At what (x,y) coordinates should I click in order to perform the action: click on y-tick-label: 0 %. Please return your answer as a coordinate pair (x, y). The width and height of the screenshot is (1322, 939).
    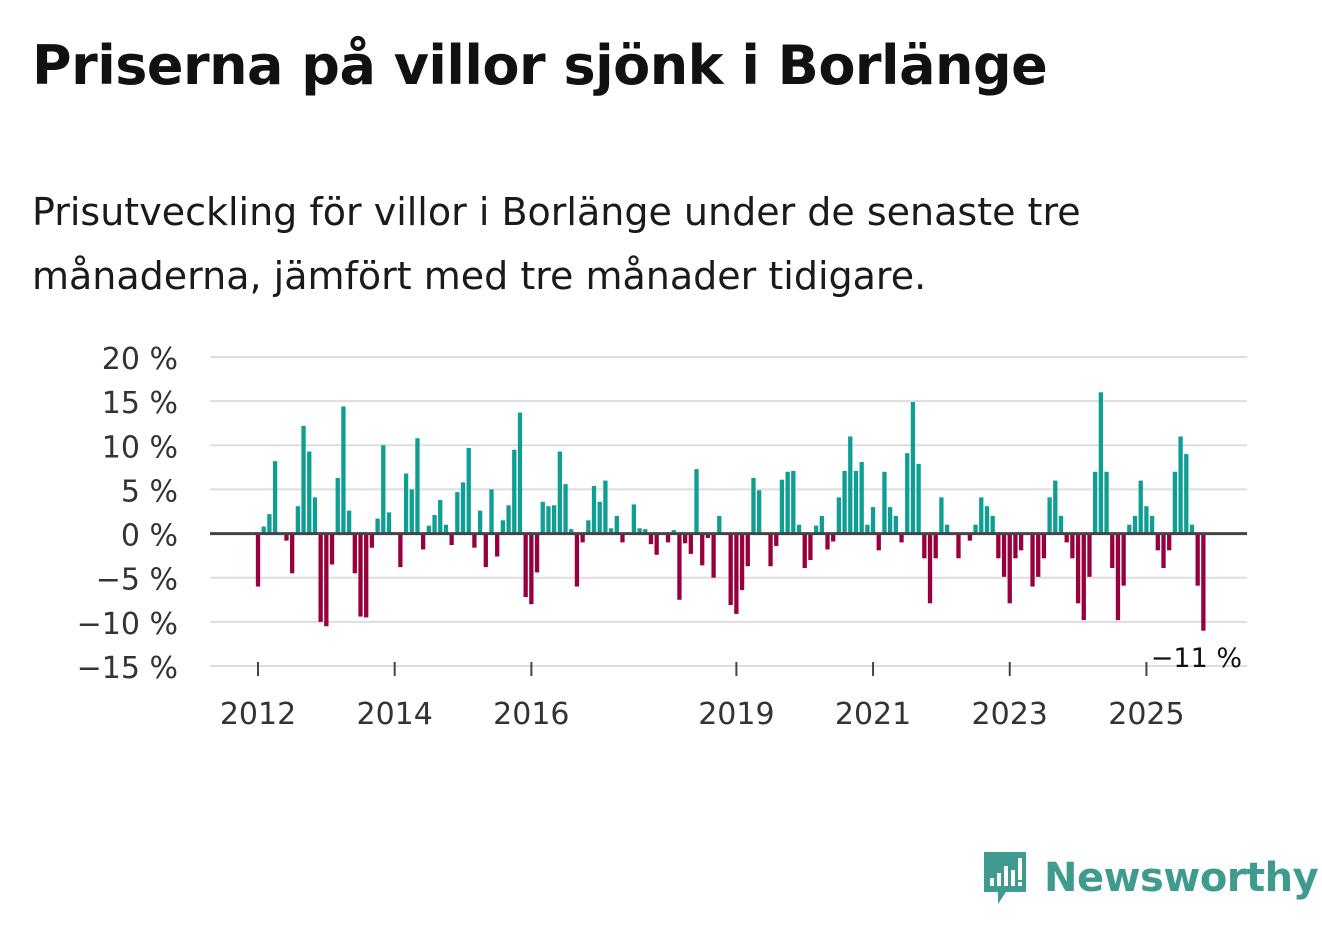
    Looking at the image, I should click on (149, 536).